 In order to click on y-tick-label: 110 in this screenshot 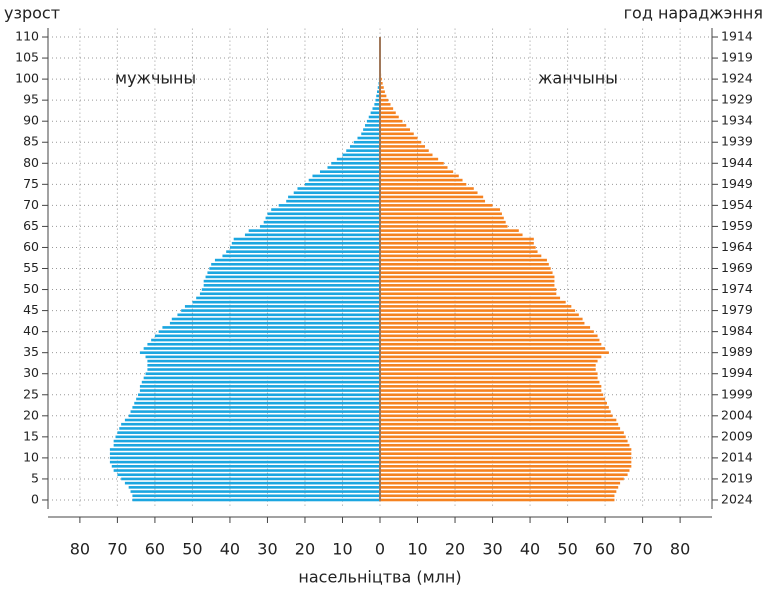, I will do `click(27, 36)`.